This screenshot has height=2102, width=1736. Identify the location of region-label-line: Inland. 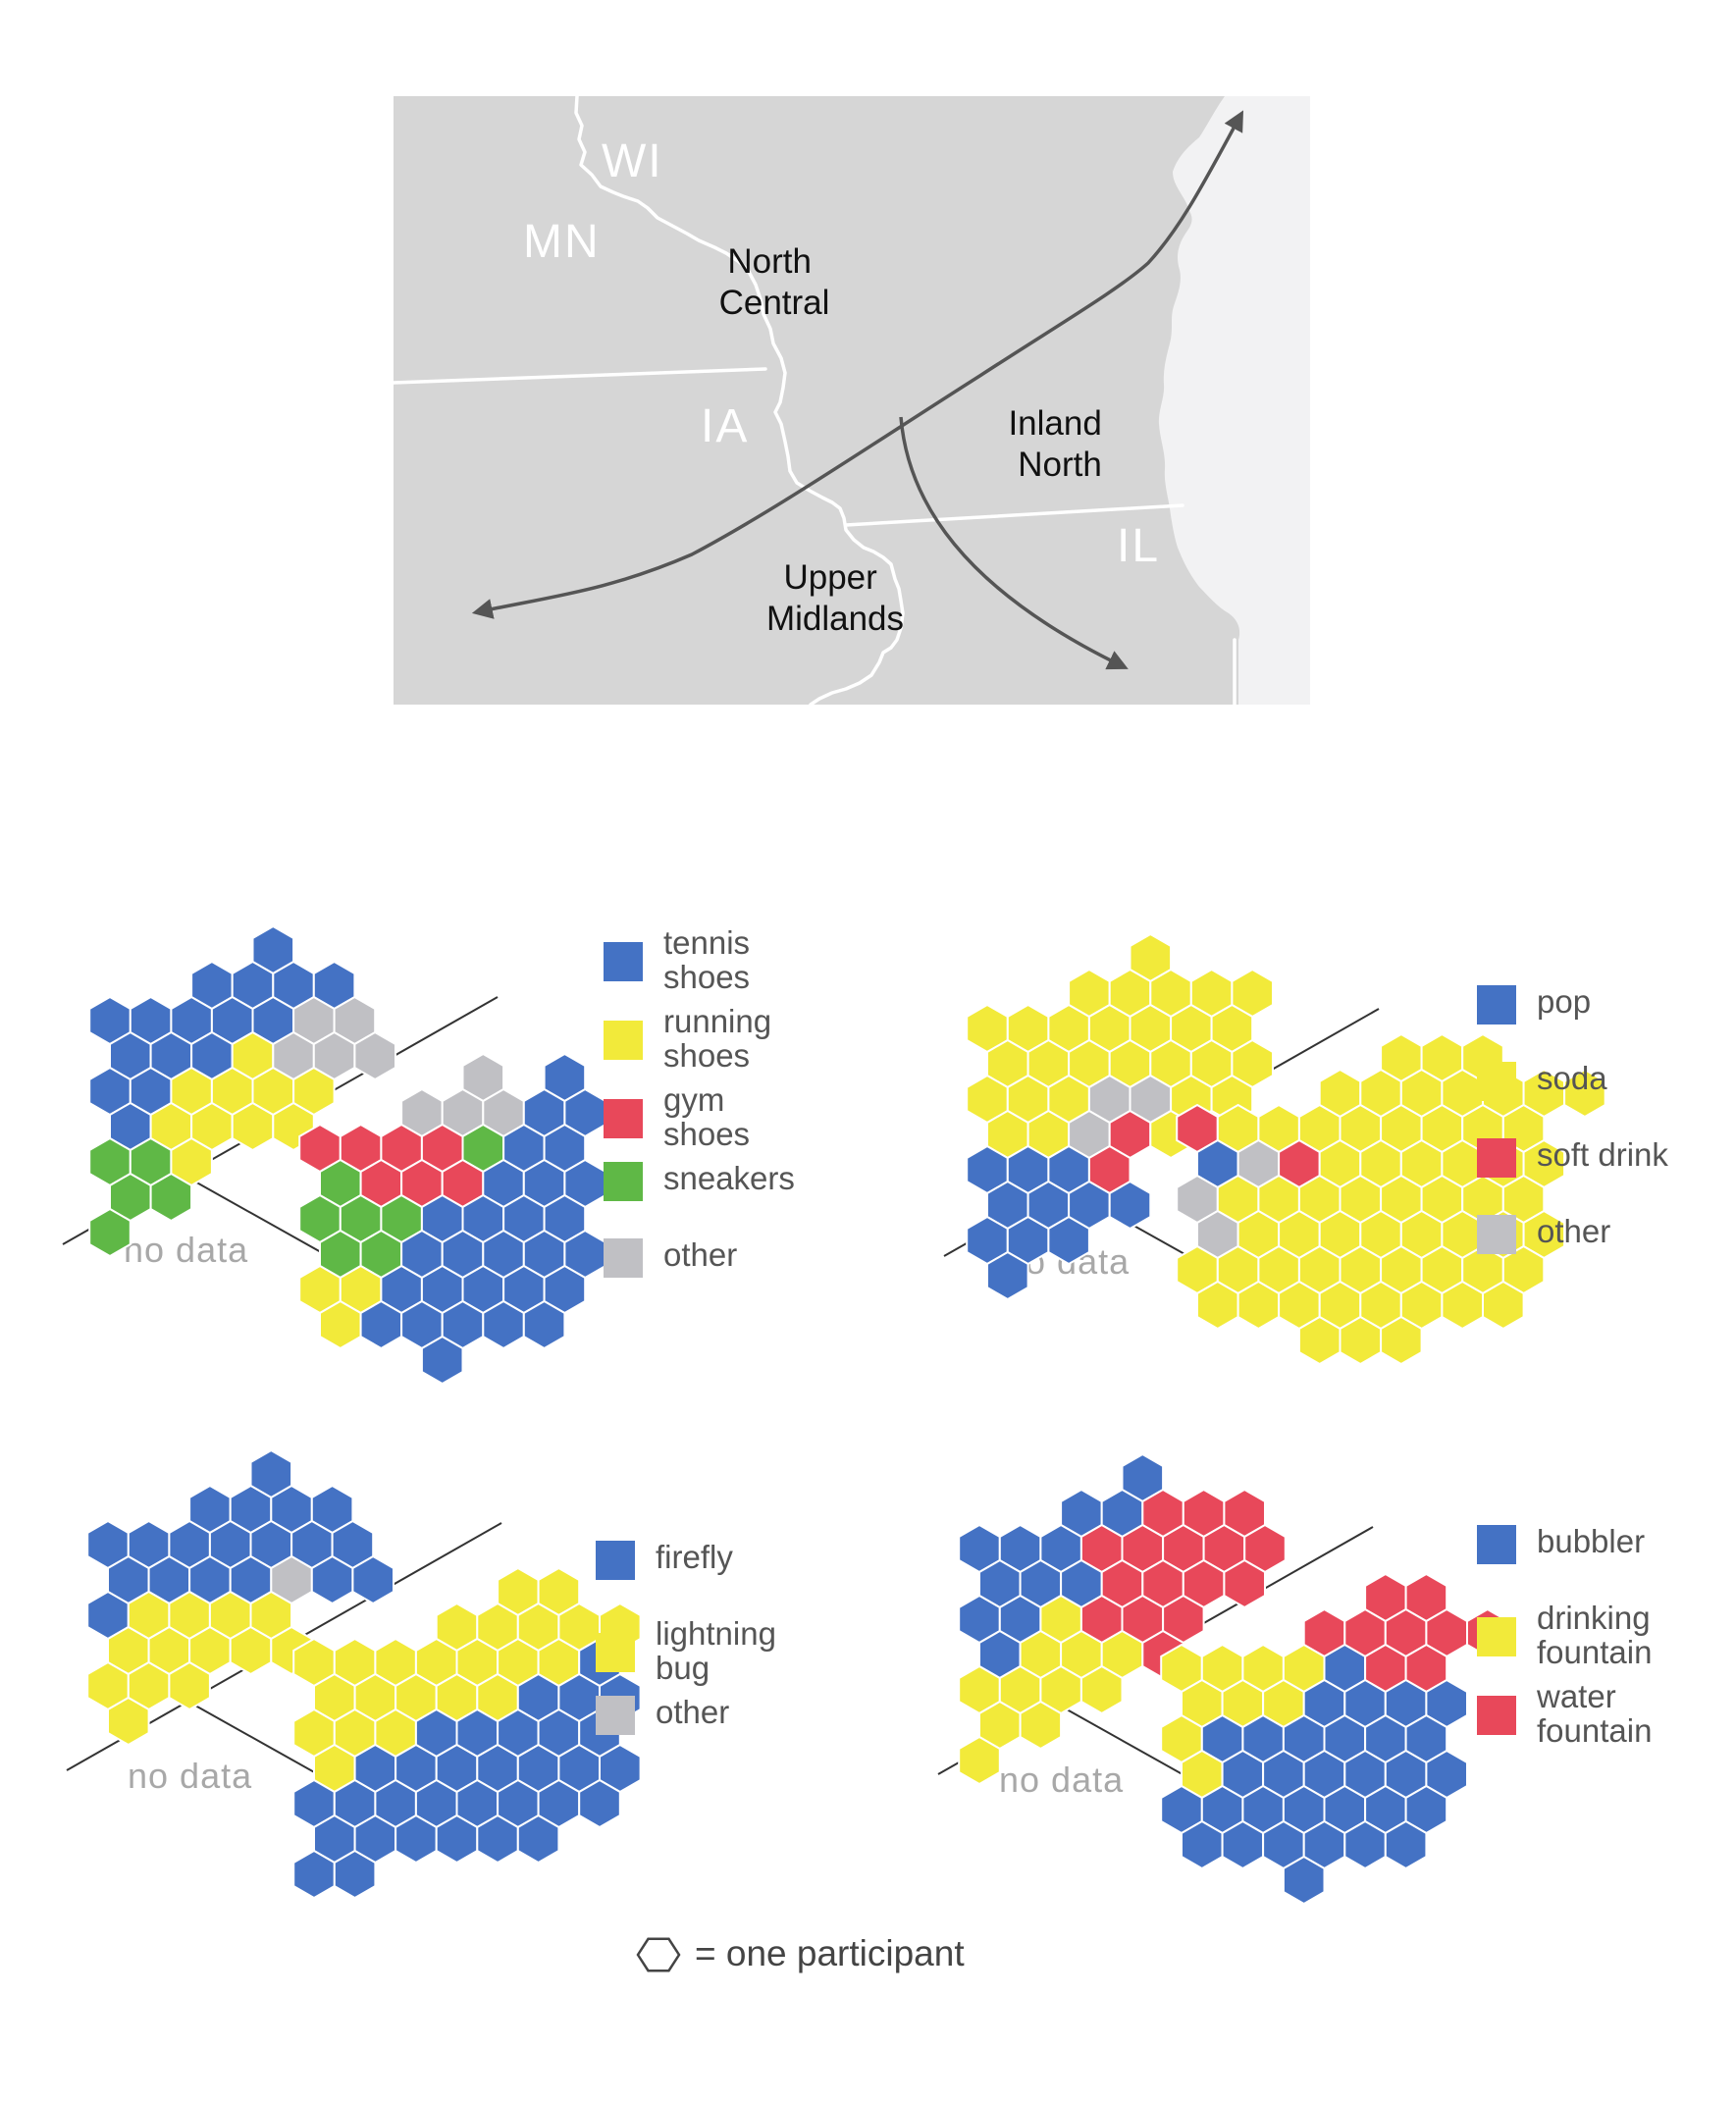
(1054, 423).